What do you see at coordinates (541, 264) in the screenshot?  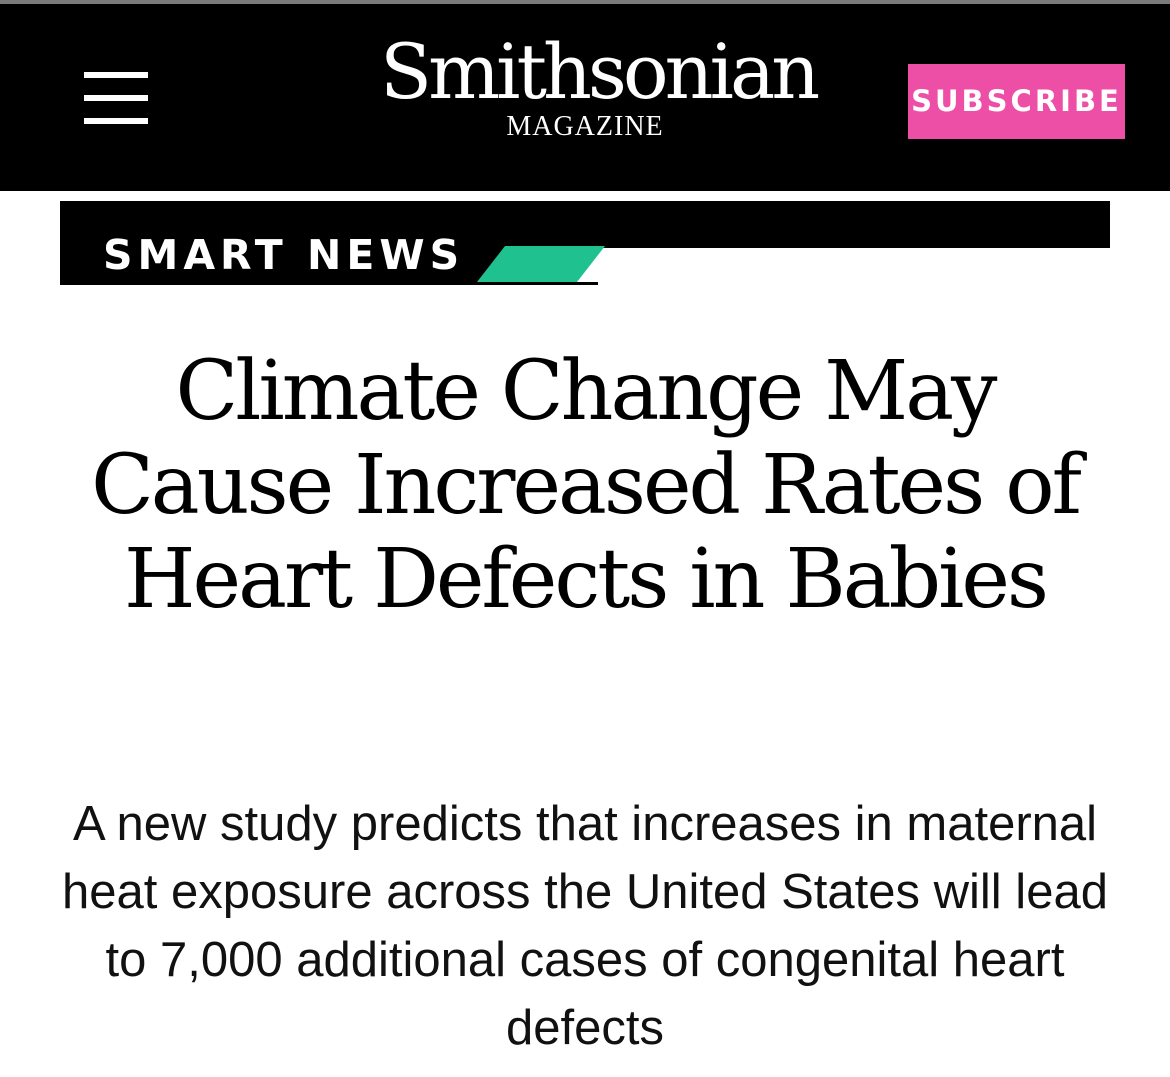 I see `section-flag-icon` at bounding box center [541, 264].